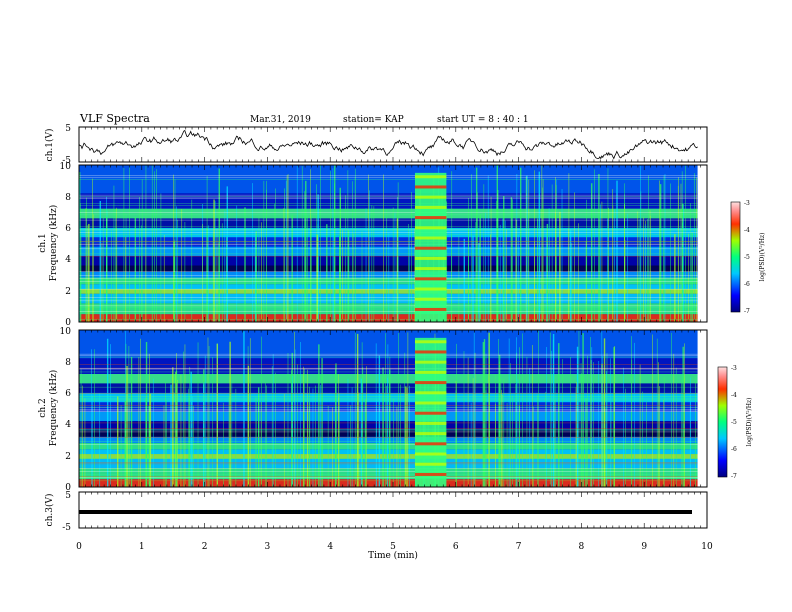 The height and width of the screenshot is (612, 792). Describe the element at coordinates (68, 488) in the screenshot. I see `ch2-freq-tick-0: 0` at that location.